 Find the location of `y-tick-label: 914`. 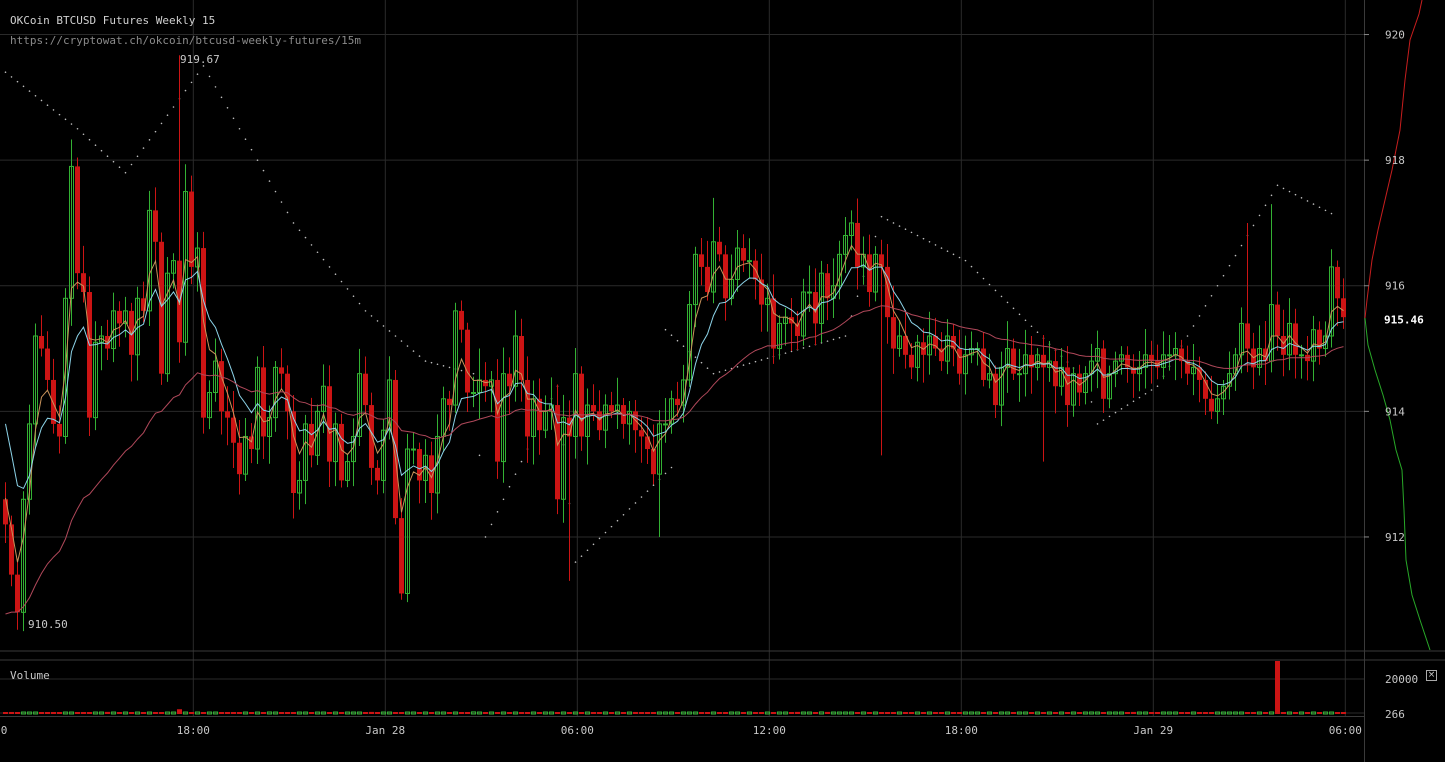

y-tick-label: 914 is located at coordinates (1395, 411).